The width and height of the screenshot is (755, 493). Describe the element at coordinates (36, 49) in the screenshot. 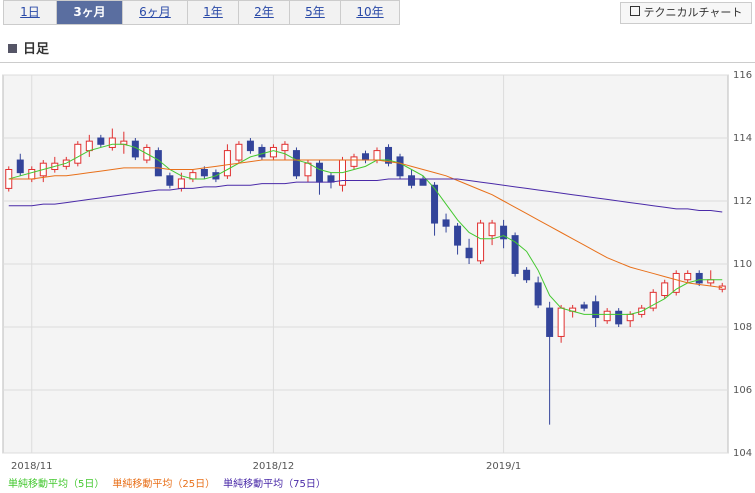

I see `heading-text: 日足` at that location.